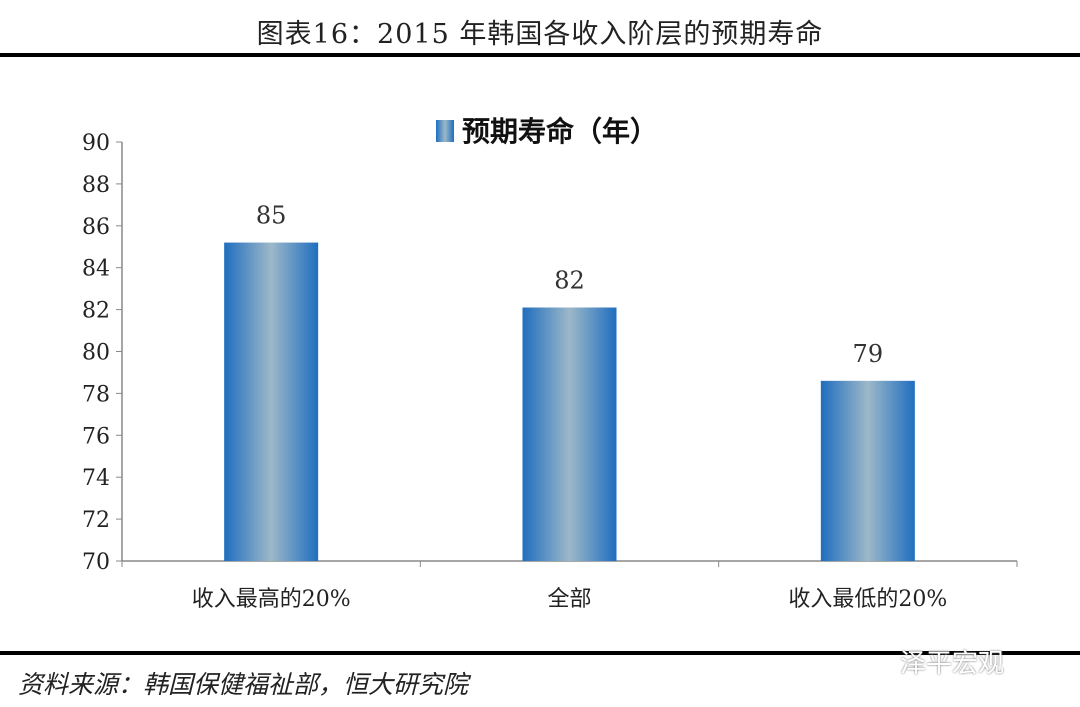 This screenshot has width=1080, height=707. What do you see at coordinates (868, 354) in the screenshot?
I see `data-label: 79` at bounding box center [868, 354].